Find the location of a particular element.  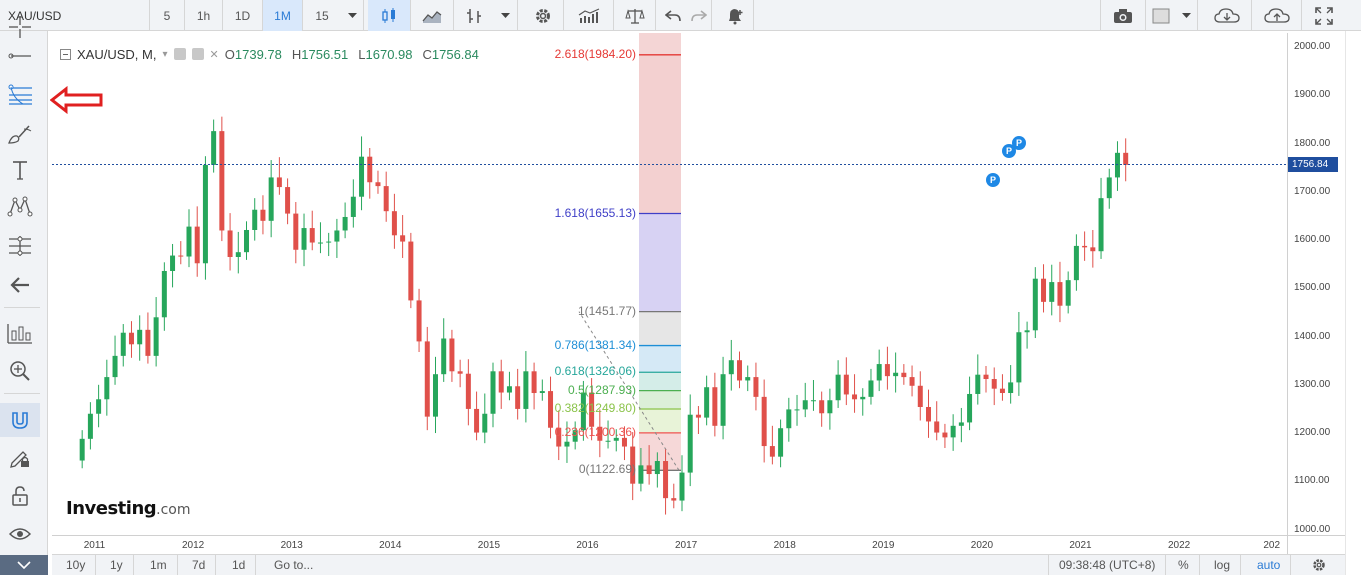

legend-close-label: C is located at coordinates (427, 54).